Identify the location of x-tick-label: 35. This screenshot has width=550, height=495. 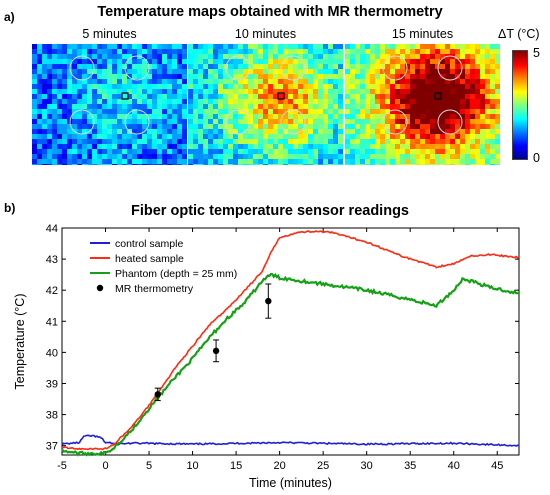
(410, 466).